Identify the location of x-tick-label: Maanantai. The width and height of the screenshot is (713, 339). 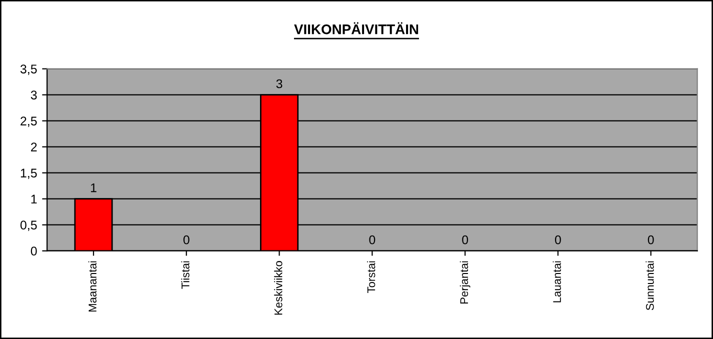
(92, 286).